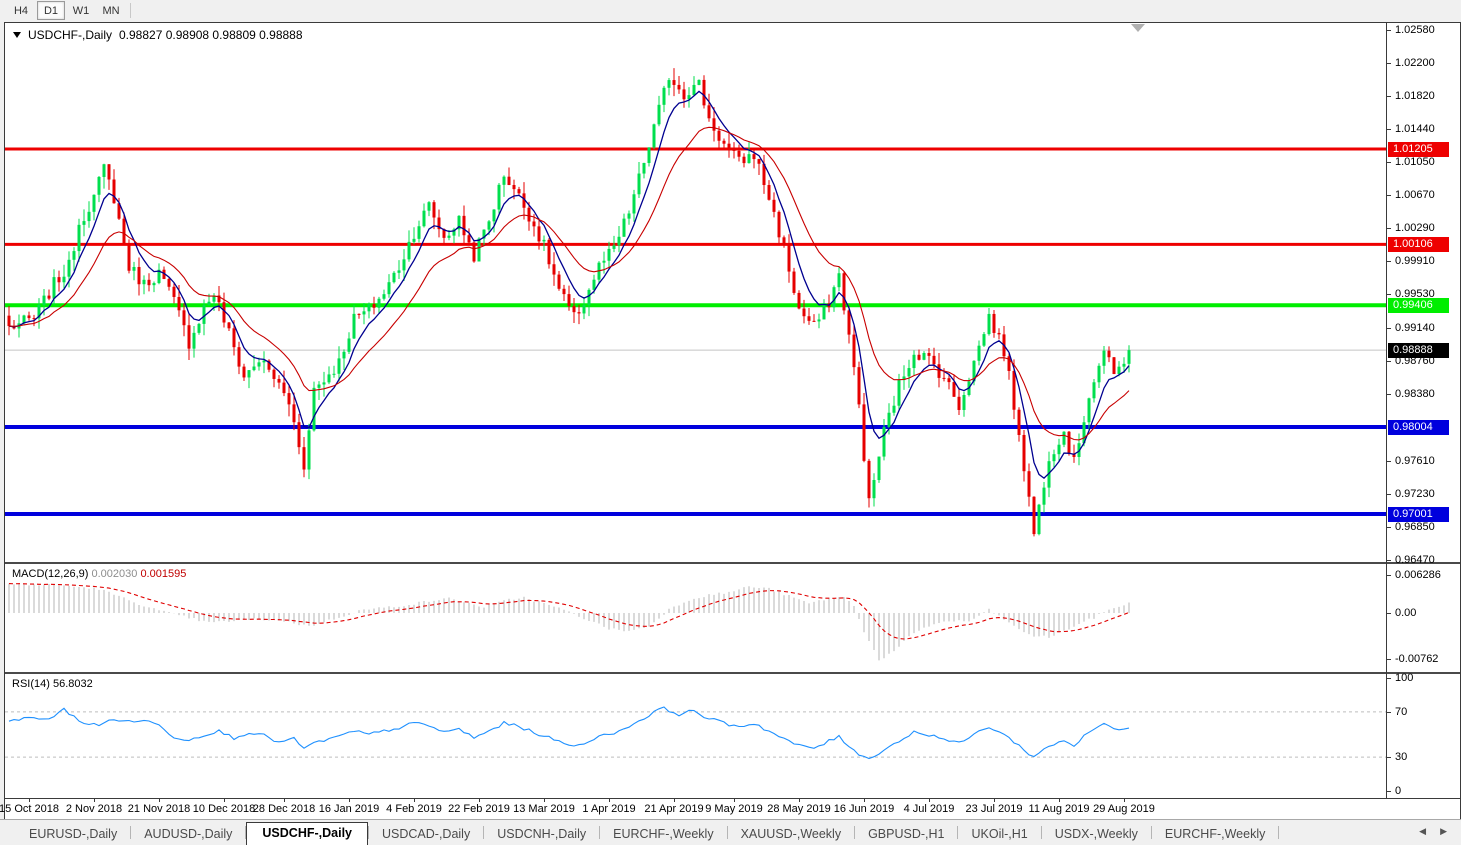 The width and height of the screenshot is (1461, 845). What do you see at coordinates (1406, 613) in the screenshot?
I see `macd-axis-tick: 0.00` at bounding box center [1406, 613].